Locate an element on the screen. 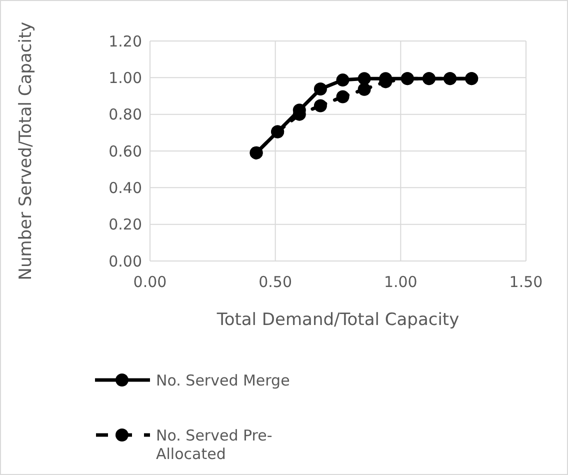 The width and height of the screenshot is (568, 475). legend-label: No. Served Pre-Allocated is located at coordinates (214, 444).